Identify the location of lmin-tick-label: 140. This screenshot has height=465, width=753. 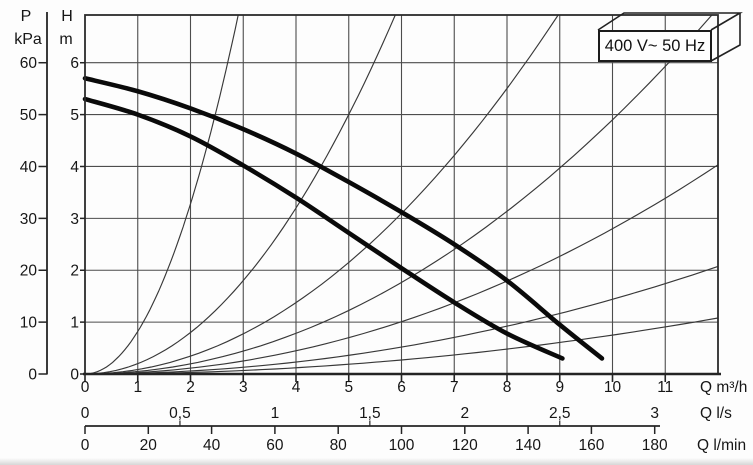
(528, 445).